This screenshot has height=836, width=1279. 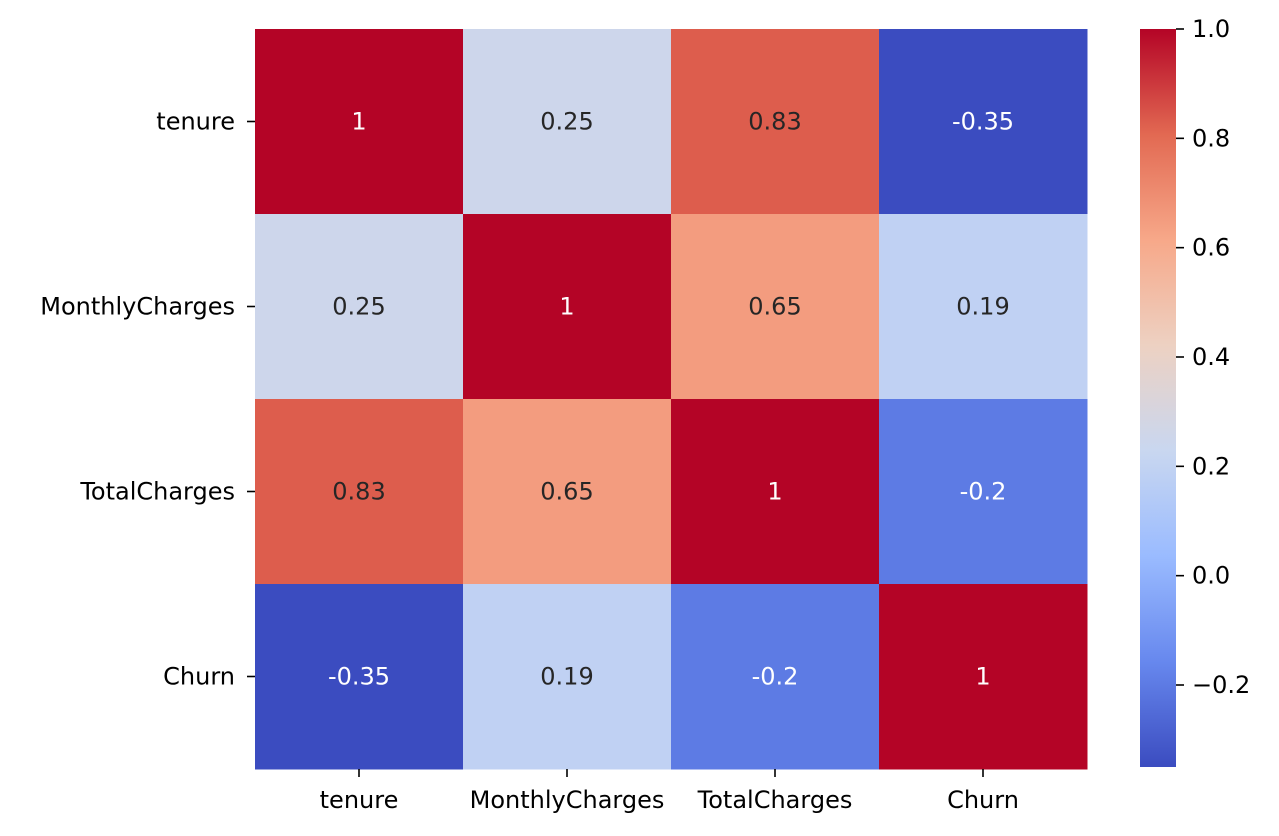 What do you see at coordinates (669, 791) in the screenshot?
I see `x-axis: tenure MonthlyCharges TotalCharges Churn` at bounding box center [669, 791].